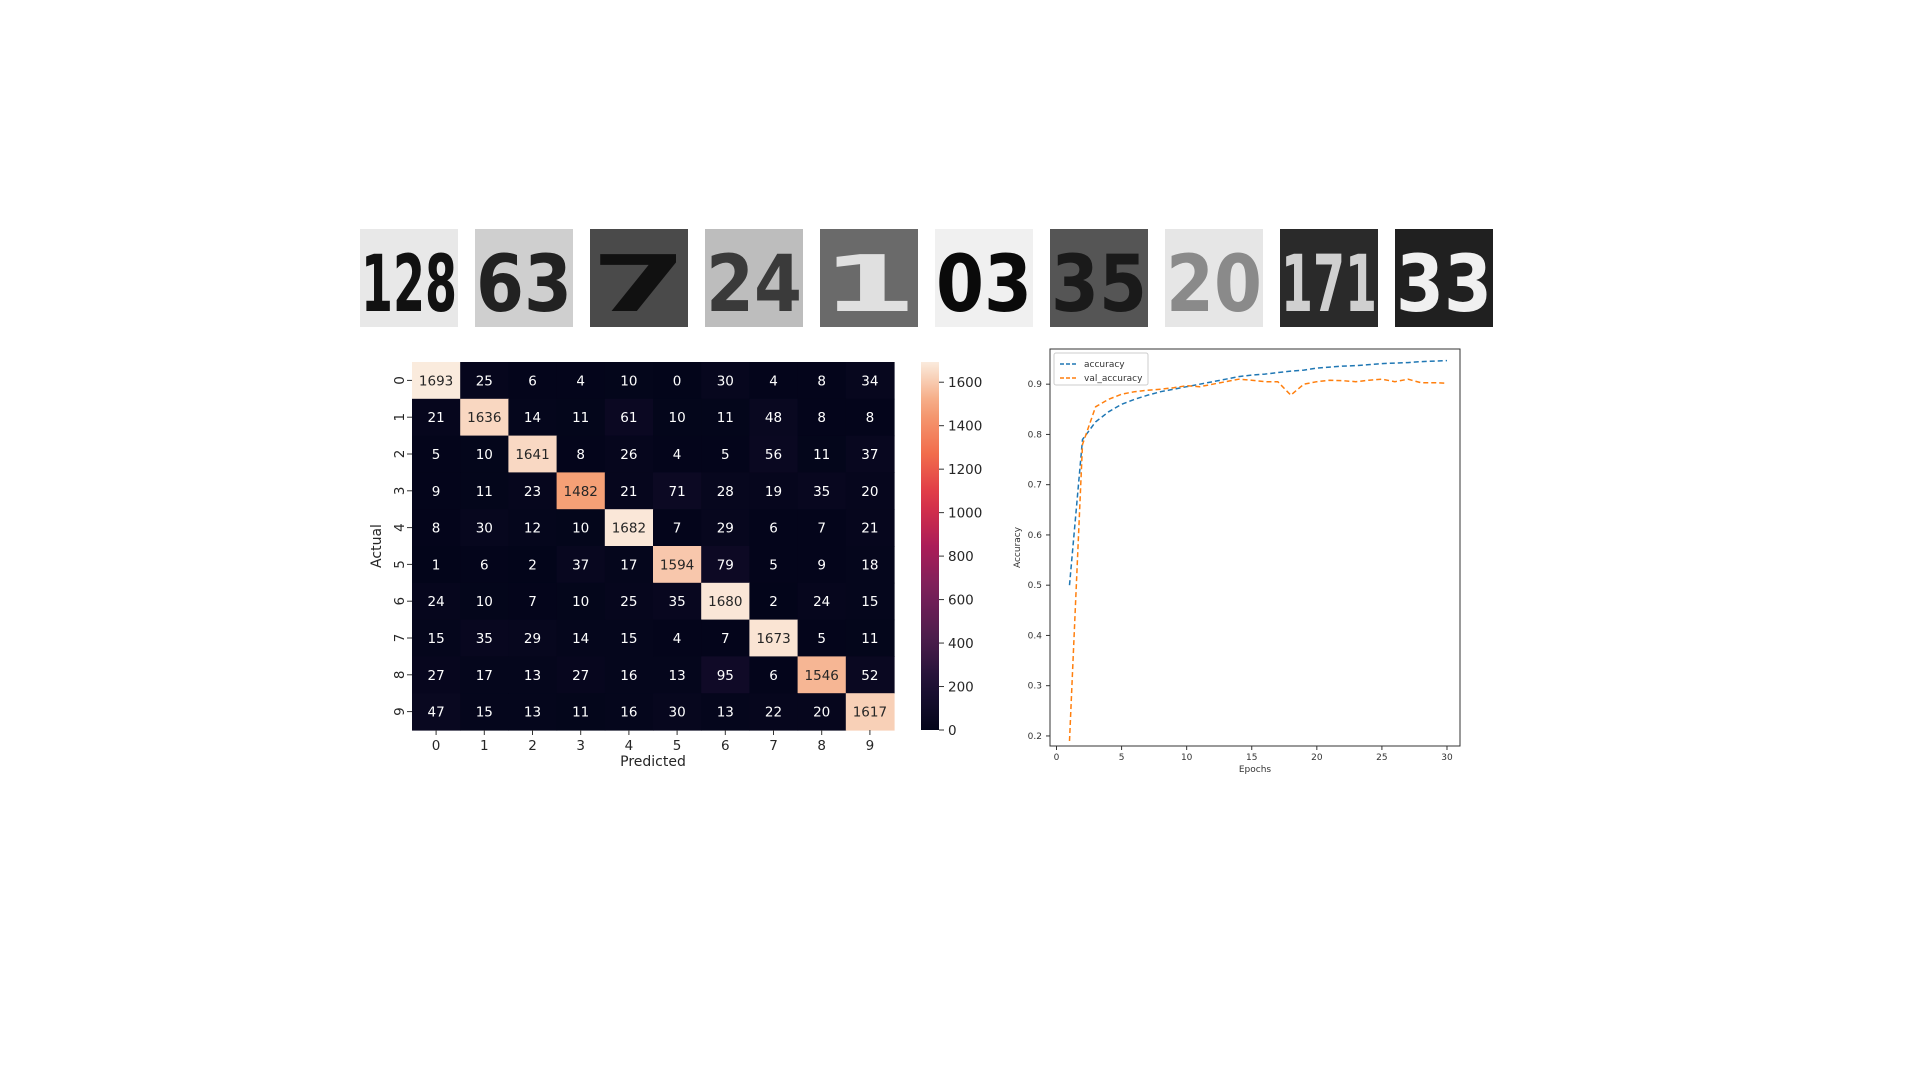 This screenshot has width=1920, height=1080. I want to click on digit-thumbnail: 63, so click(524, 278).